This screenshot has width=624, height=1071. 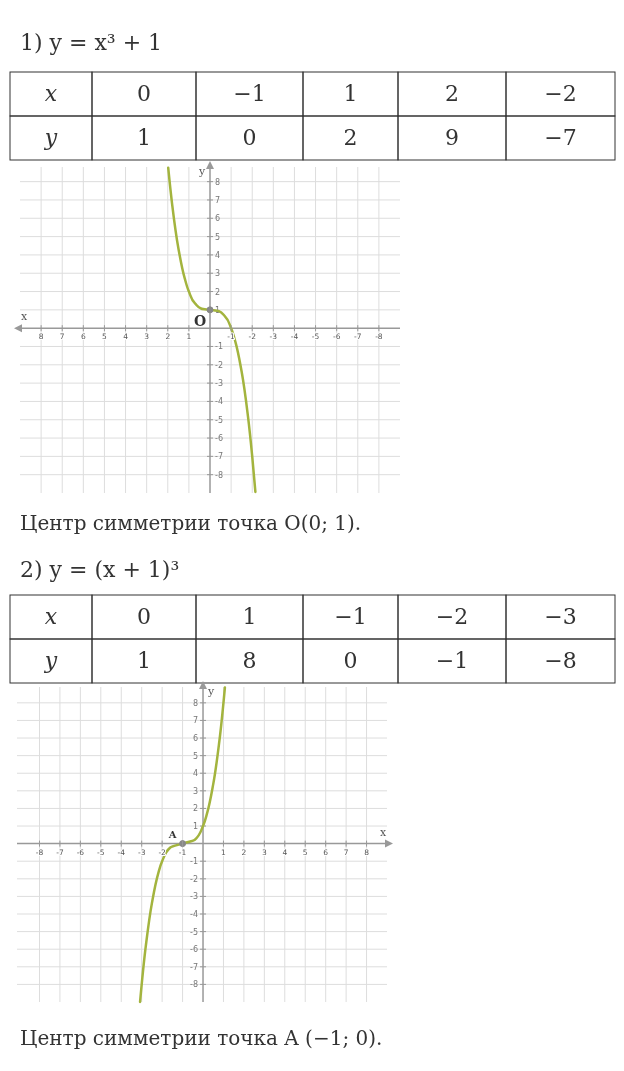 What do you see at coordinates (201, 1038) in the screenshot?
I see `text: Центр симметрии точка A (−1; 0).` at bounding box center [201, 1038].